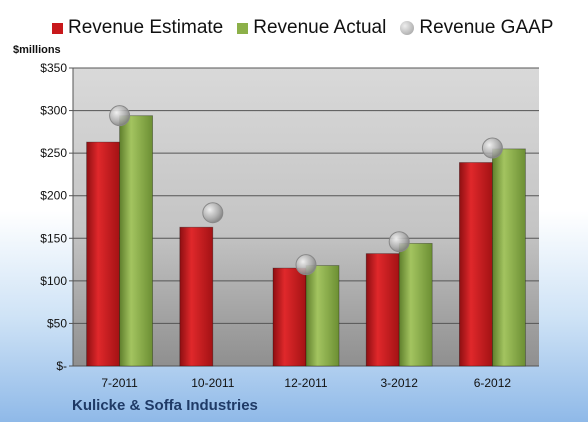 The width and height of the screenshot is (588, 422). I want to click on y-axis-unit-label: $millions, so click(37, 50).